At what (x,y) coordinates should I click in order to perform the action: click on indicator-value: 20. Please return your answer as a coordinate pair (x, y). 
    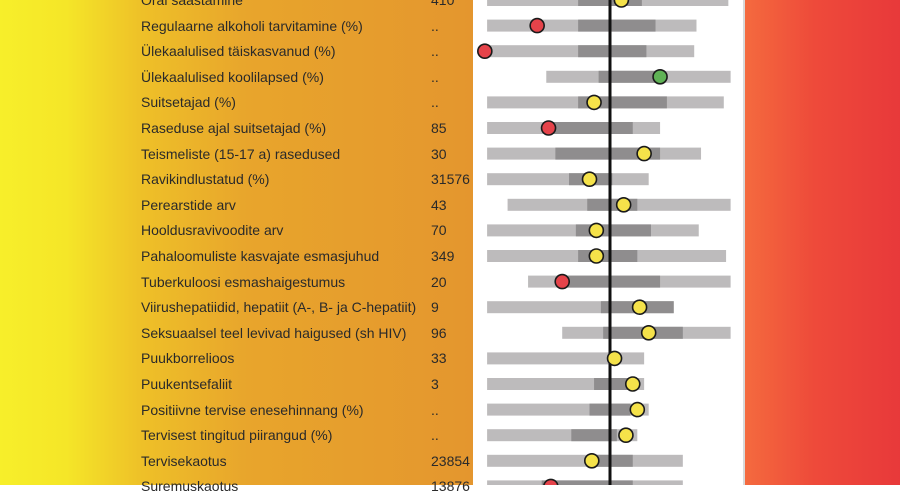
    Looking at the image, I should click on (439, 281).